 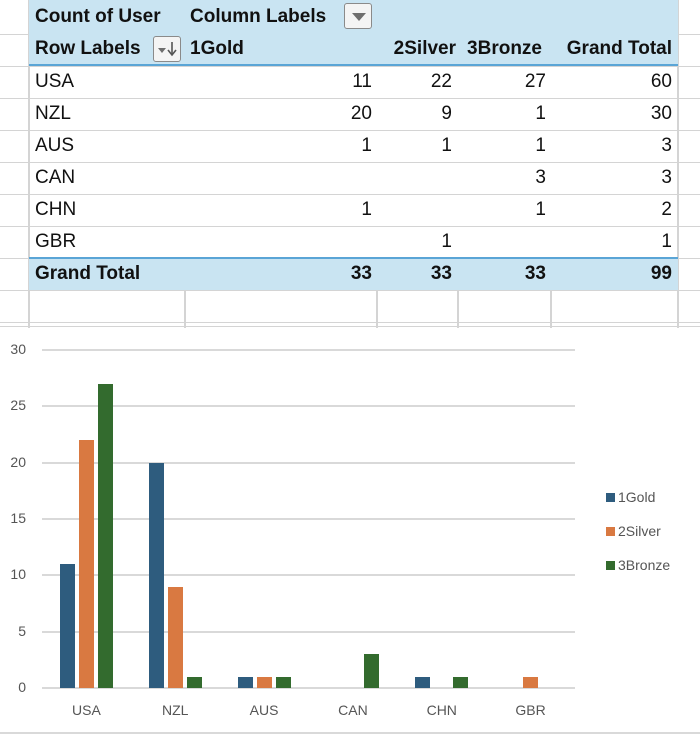 I want to click on bar-1gold-chn, so click(x=423, y=682).